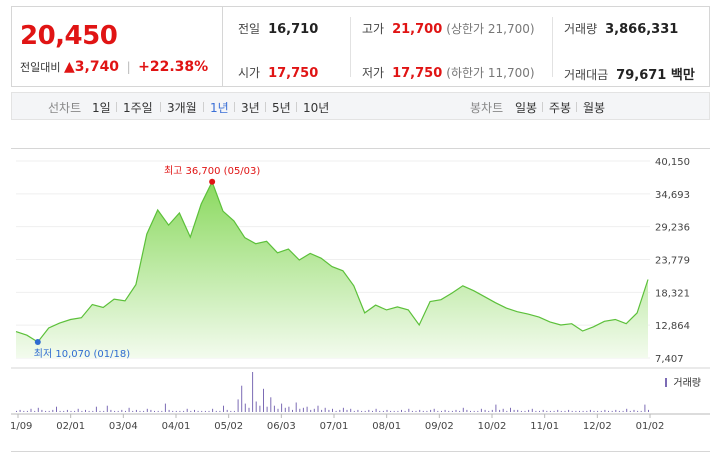  Describe the element at coordinates (448, 28) in the screenshot. I see `stat-high: 고가 21,700 (상한가 21,700)` at that location.